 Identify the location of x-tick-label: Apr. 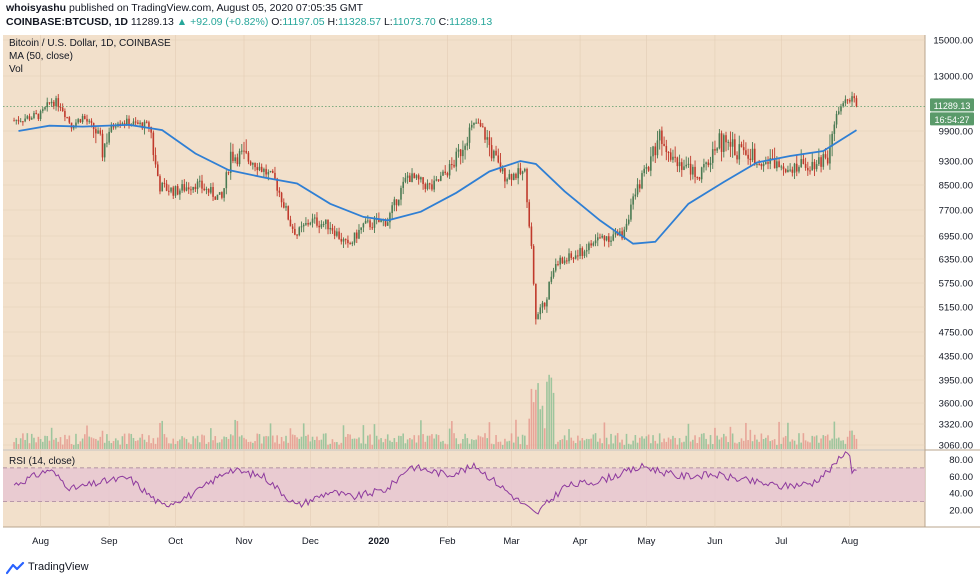
(580, 541).